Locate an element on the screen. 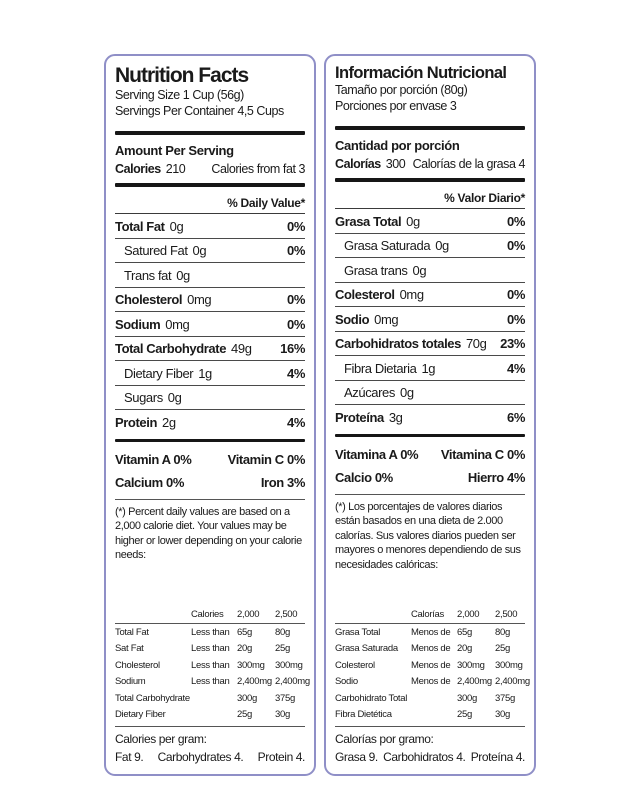 Image resolution: width=635 pixels, height=810 pixels. calories-from-fat: Calories from fat 3 is located at coordinates (258, 169).